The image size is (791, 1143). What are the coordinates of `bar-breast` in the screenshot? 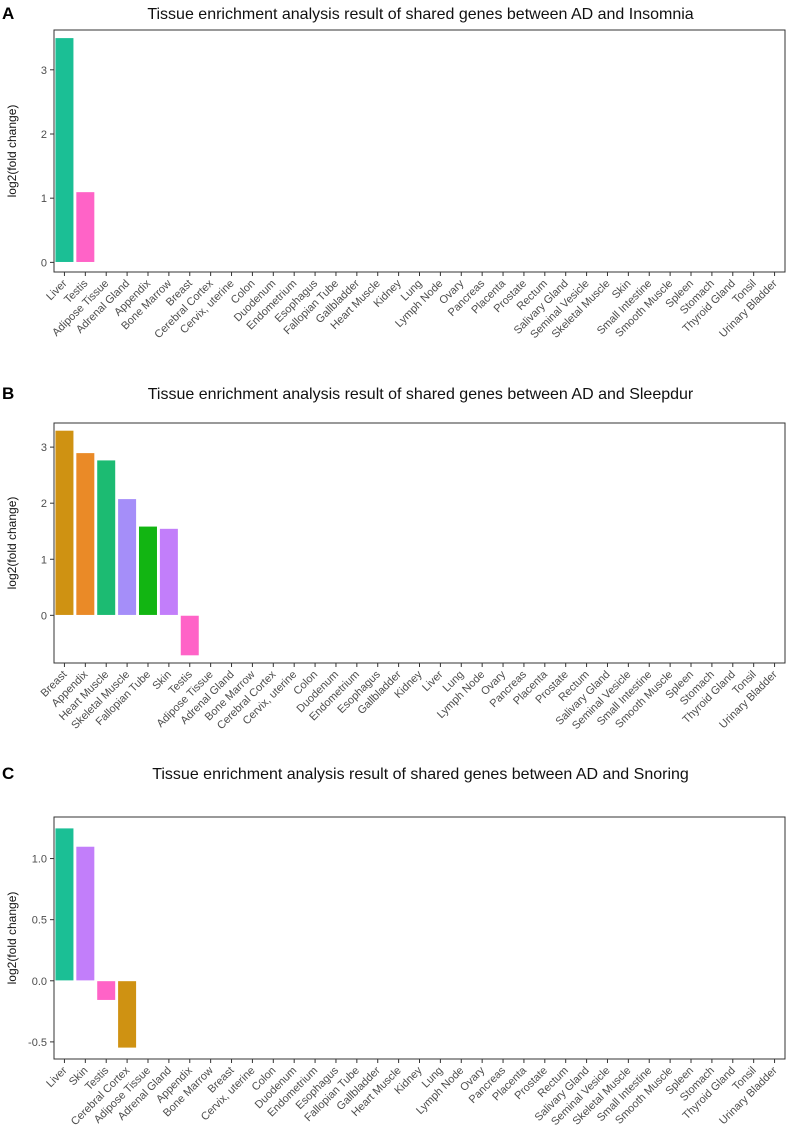 It's located at (64, 522).